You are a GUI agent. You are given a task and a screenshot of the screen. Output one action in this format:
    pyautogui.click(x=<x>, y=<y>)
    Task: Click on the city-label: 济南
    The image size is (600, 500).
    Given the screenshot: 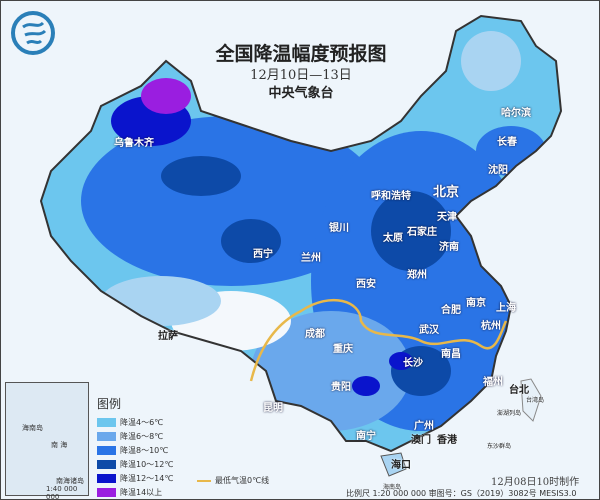 What is the action you would take?
    pyautogui.click(x=449, y=247)
    